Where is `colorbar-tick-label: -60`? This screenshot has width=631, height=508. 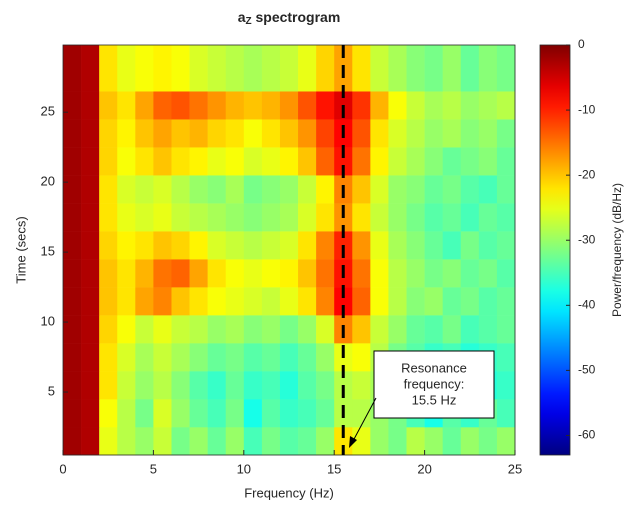
colorbar-tick-label: -60 is located at coordinates (587, 435).